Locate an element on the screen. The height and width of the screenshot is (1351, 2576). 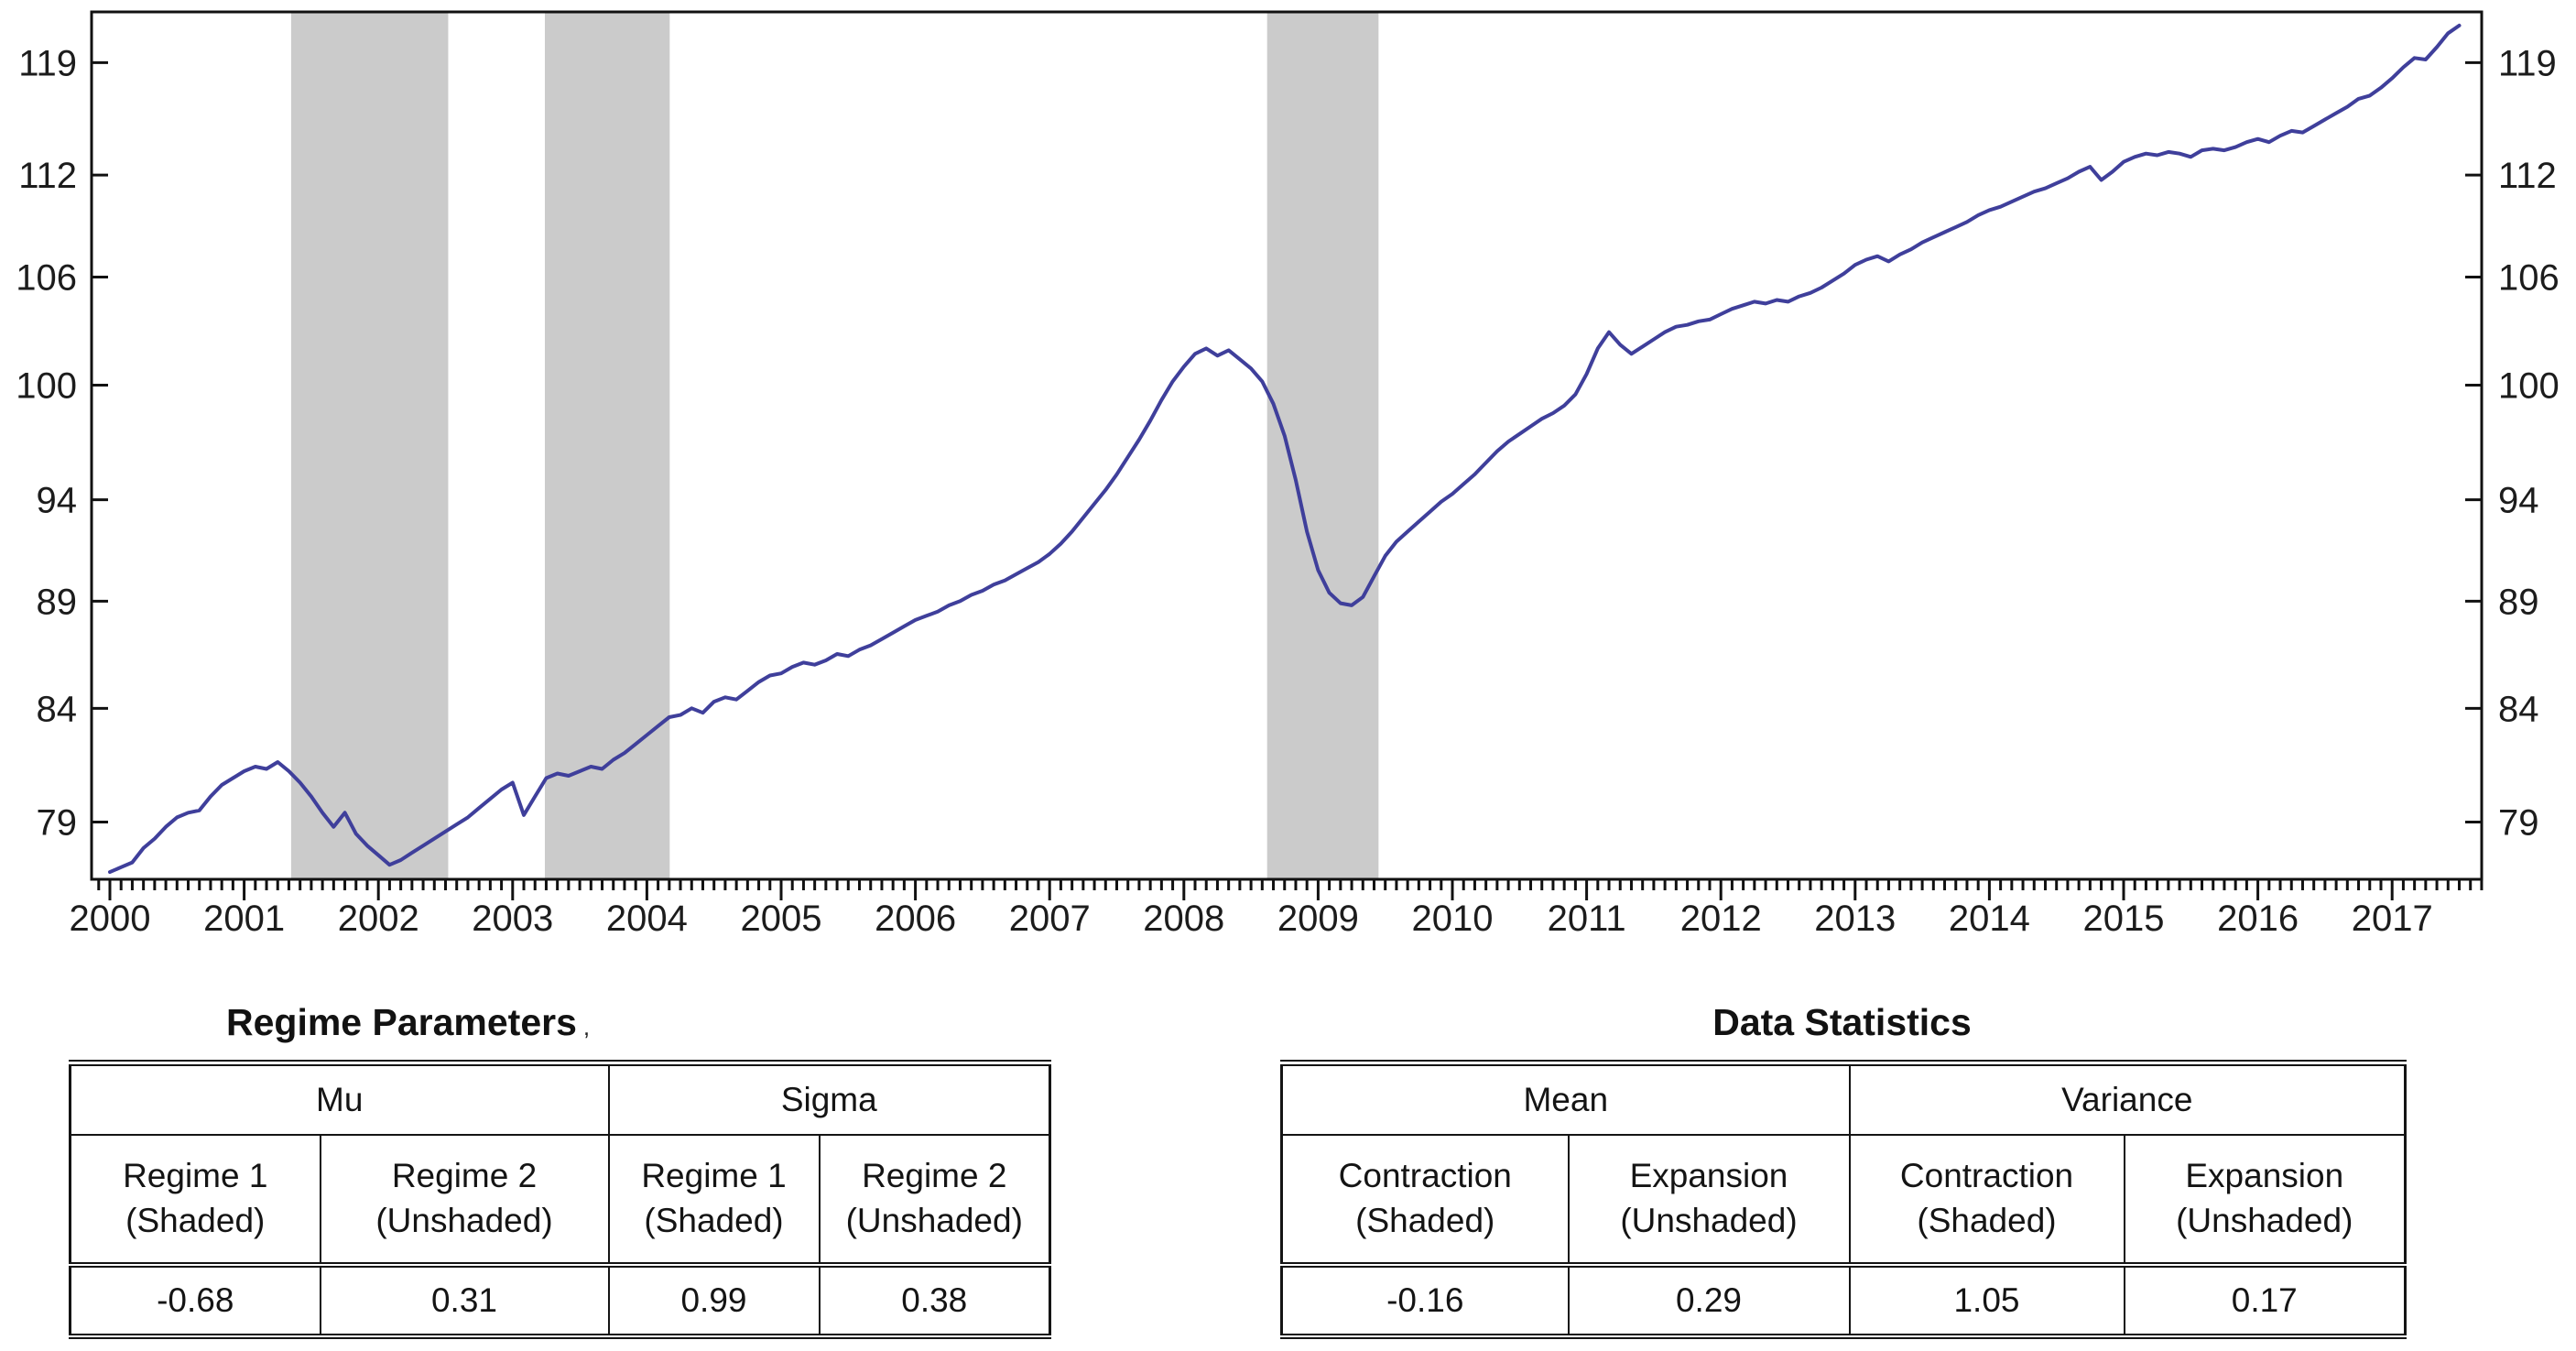
y-axis-left-label: 89 is located at coordinates (57, 602).